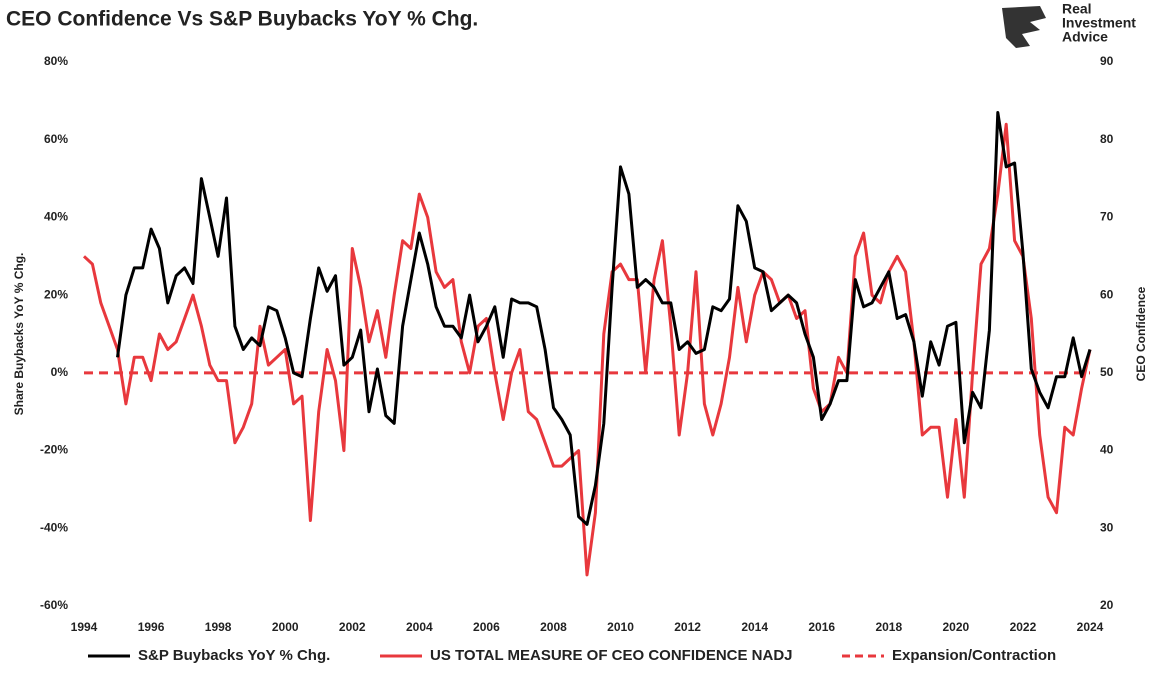  I want to click on x-tick-label: 2002, so click(352, 627).